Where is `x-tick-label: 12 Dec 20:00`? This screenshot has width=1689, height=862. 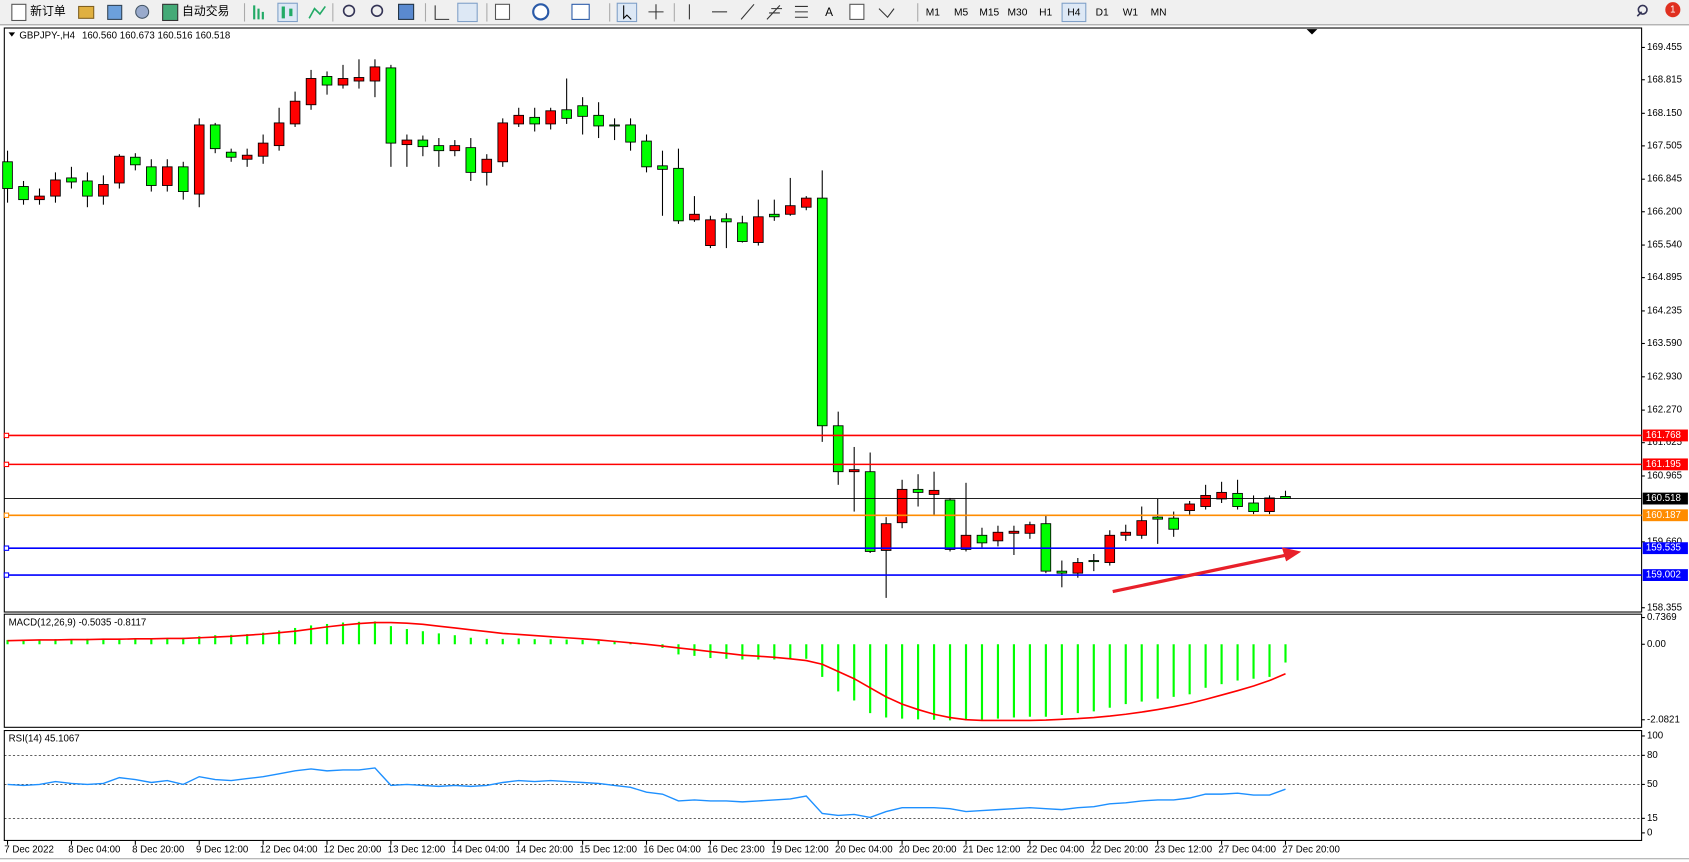 x-tick-label: 12 Dec 20:00 is located at coordinates (353, 850).